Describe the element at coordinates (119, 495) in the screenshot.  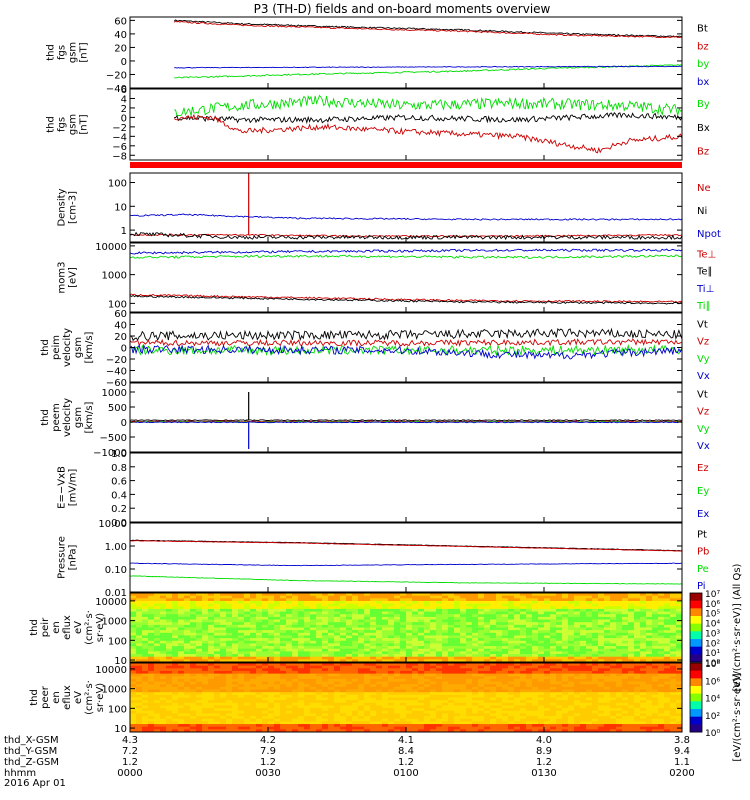
I see `y-tick-label: 0.4` at that location.